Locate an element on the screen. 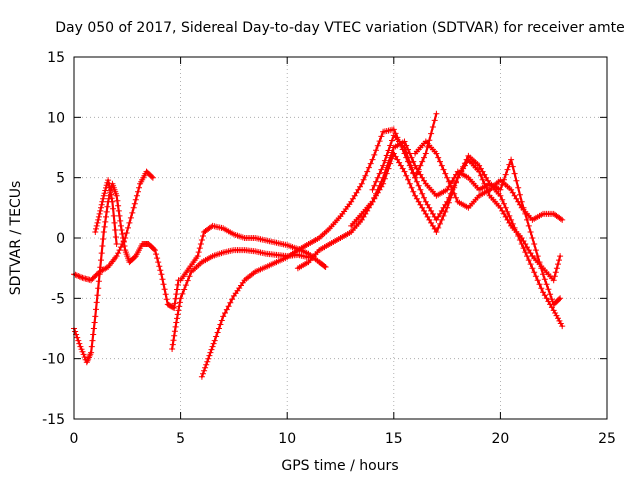 The image size is (640, 480). series-track-j is located at coordinates (489, 180).